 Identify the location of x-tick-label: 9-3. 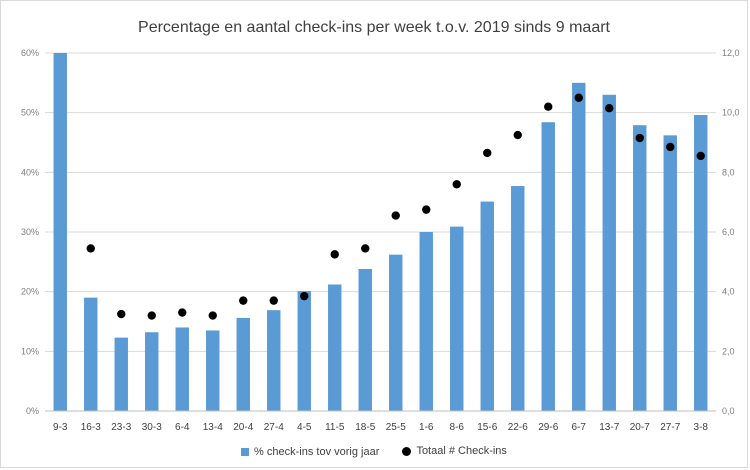
(60, 427).